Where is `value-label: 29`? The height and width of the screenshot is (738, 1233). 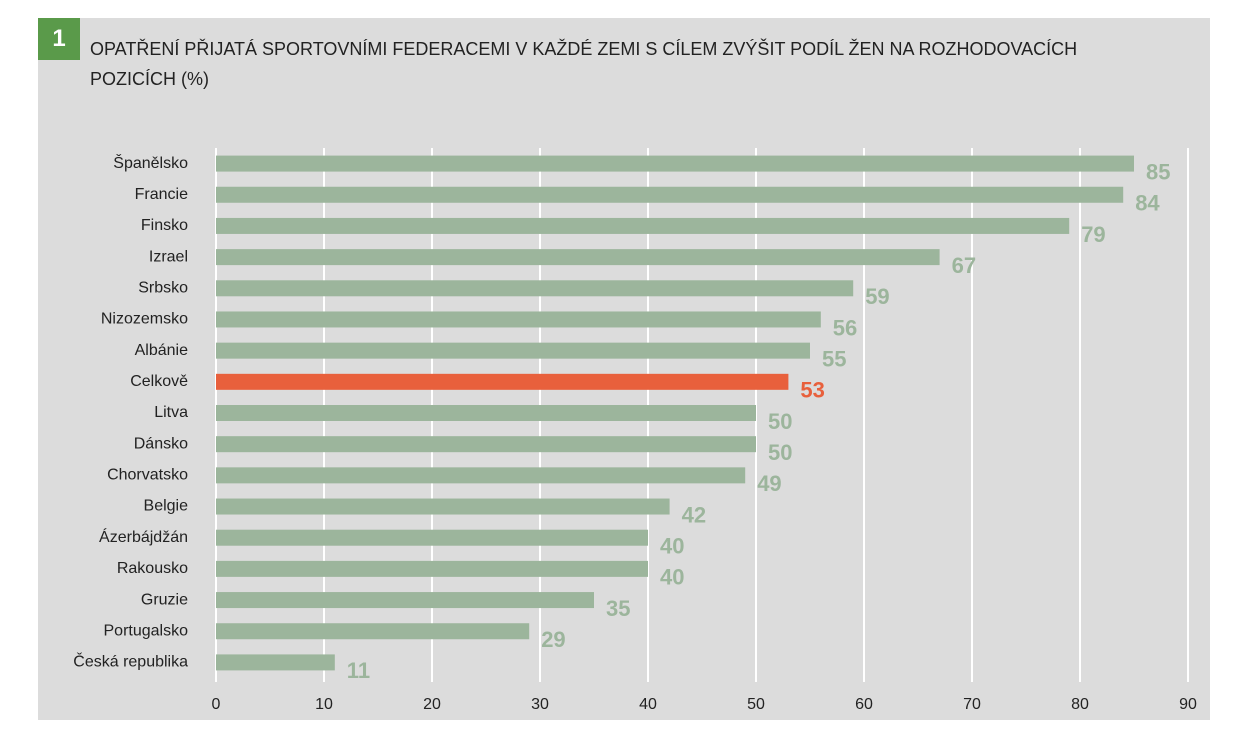
value-label: 29 is located at coordinates (553, 639).